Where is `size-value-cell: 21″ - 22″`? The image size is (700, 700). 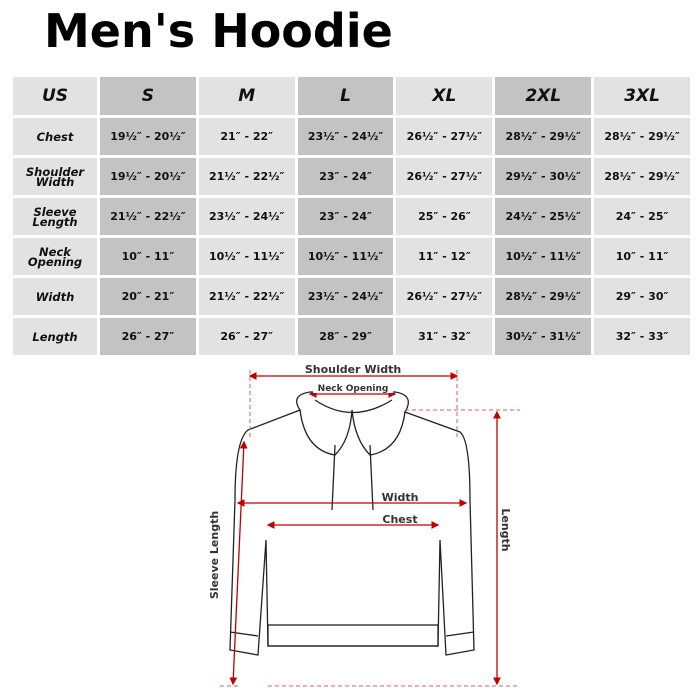
size-value-cell: 21″ - 22″ is located at coordinates (246, 136).